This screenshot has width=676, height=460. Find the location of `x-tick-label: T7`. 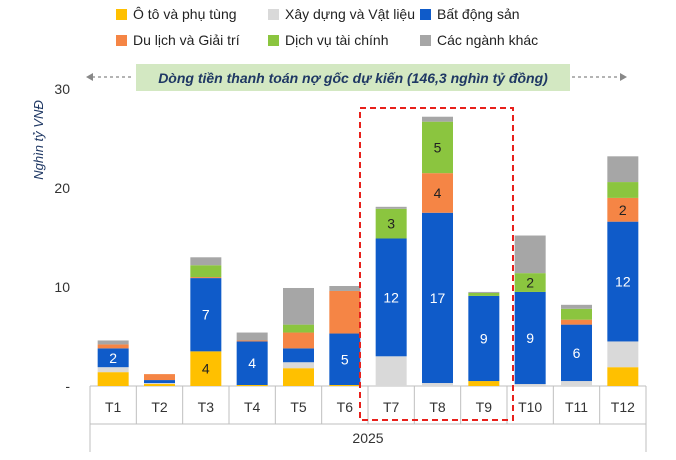

x-tick-label: T7 is located at coordinates (391, 407).